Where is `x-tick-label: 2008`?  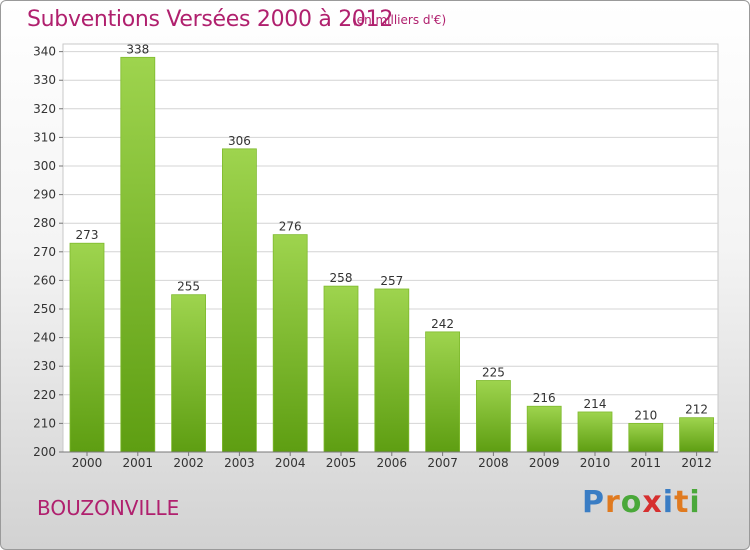 x-tick-label: 2008 is located at coordinates (493, 463).